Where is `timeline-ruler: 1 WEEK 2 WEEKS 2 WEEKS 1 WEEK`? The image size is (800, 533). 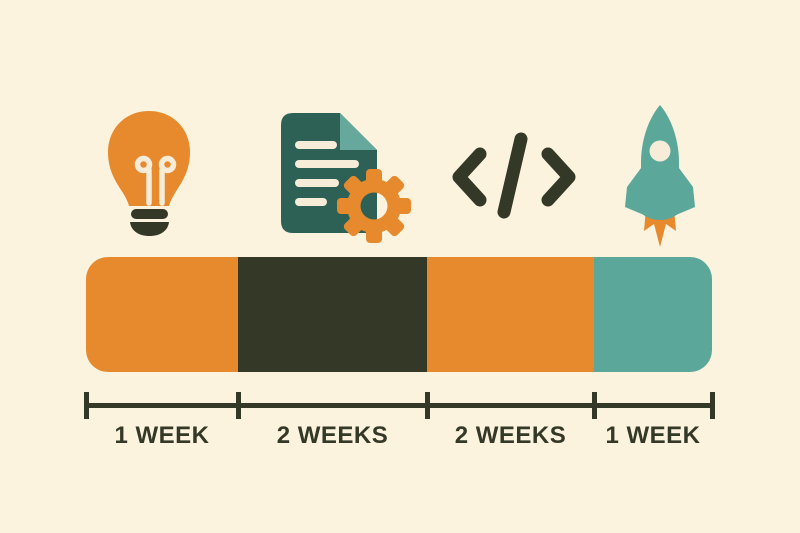
timeline-ruler: 1 WEEK 2 WEEKS 2 WEEKS 1 WEEK is located at coordinates (399, 423).